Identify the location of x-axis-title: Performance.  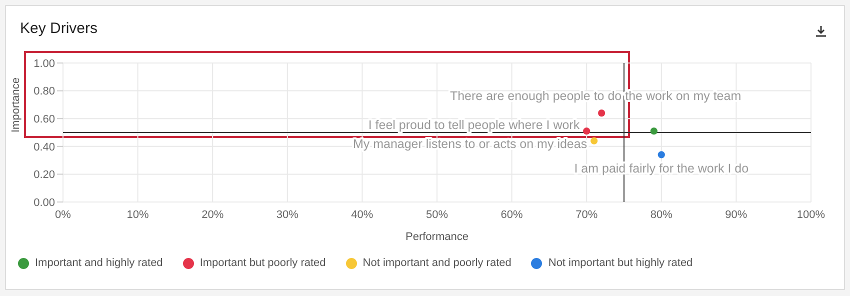
(437, 237).